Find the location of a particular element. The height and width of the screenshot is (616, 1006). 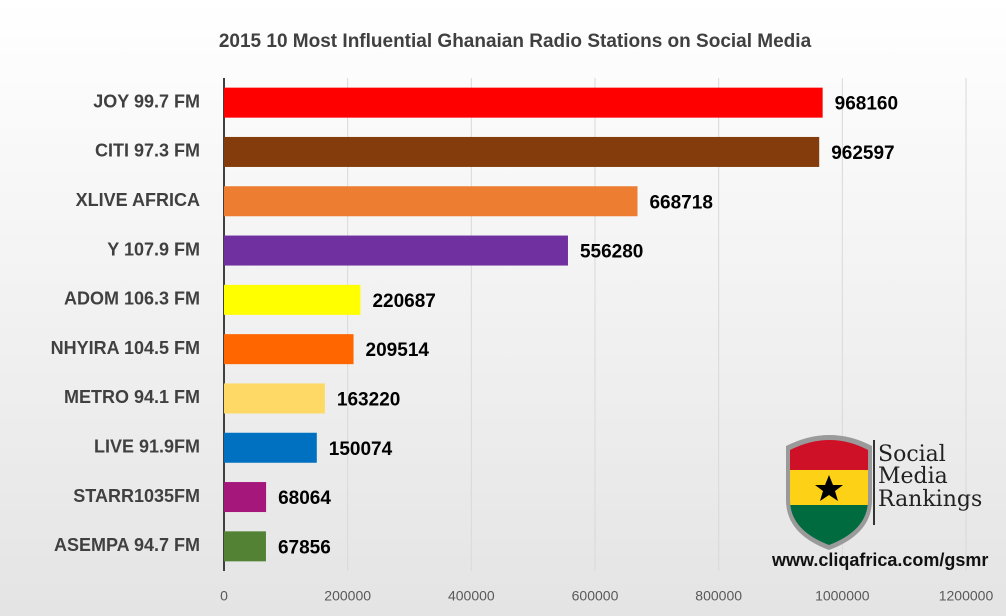

value-label: 668718 is located at coordinates (680, 202).